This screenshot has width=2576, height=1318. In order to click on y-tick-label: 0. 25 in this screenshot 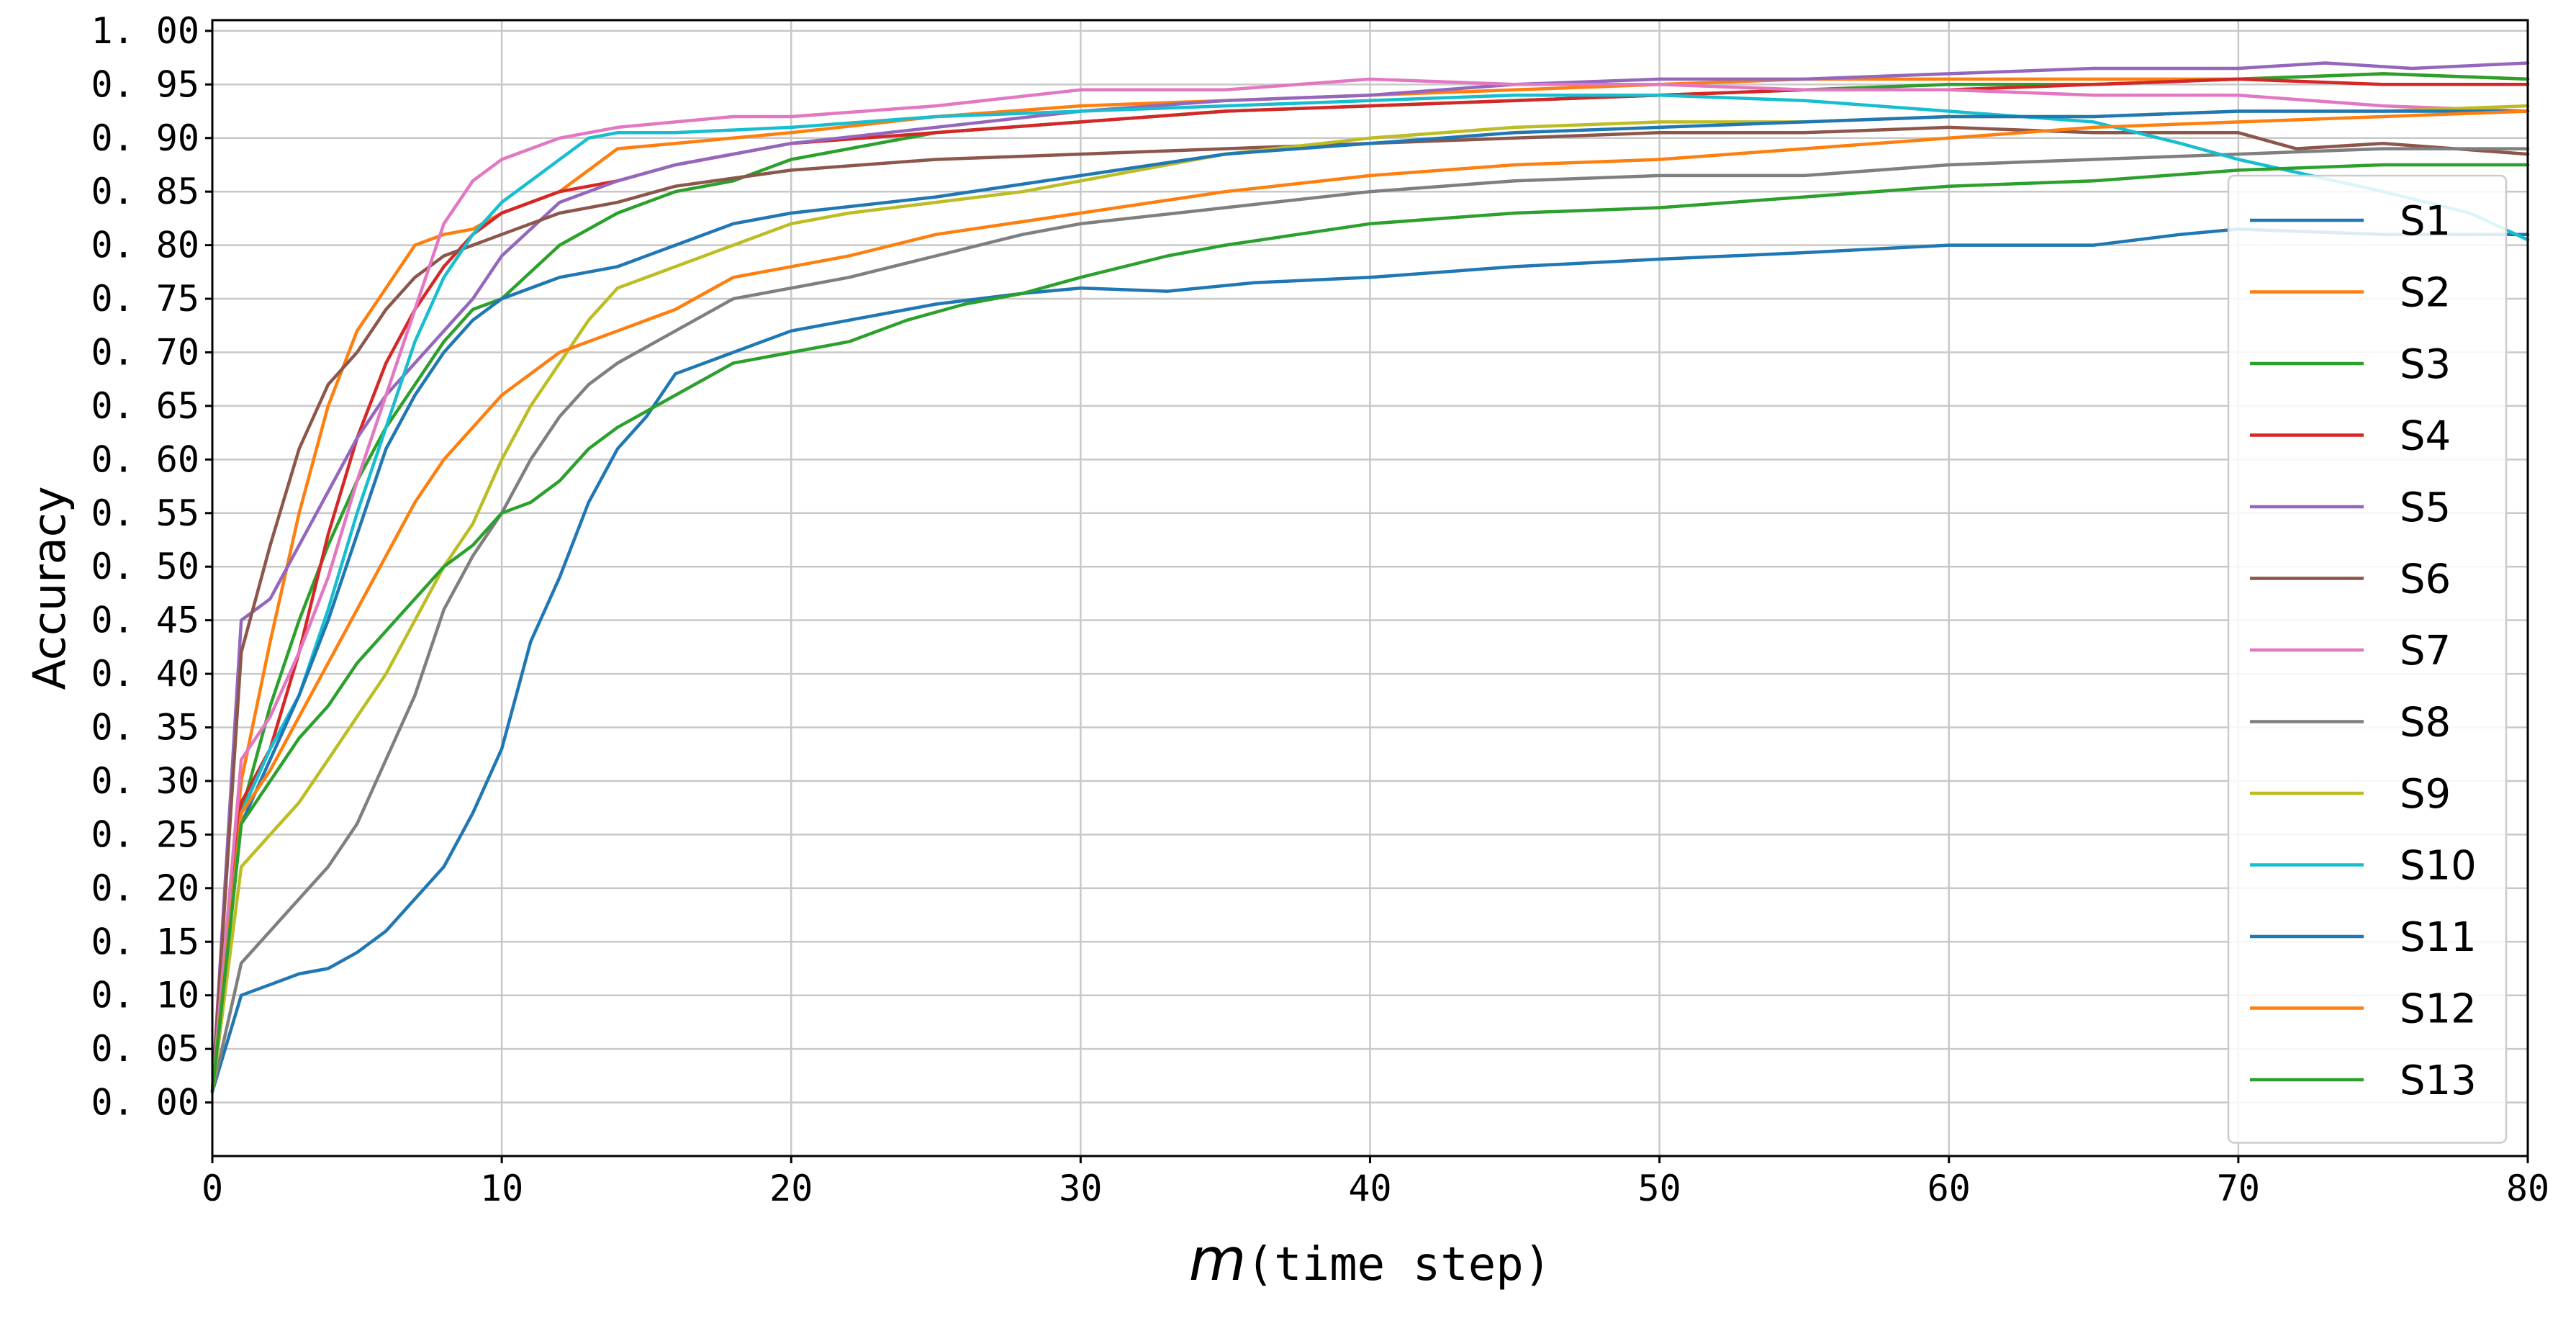, I will do `click(145, 834)`.